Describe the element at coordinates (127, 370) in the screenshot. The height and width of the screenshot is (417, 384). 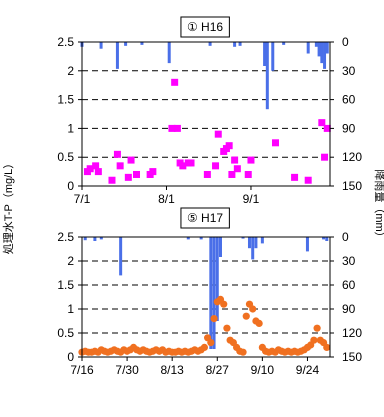
I see `p2-x-tick-label: 7/30` at that location.